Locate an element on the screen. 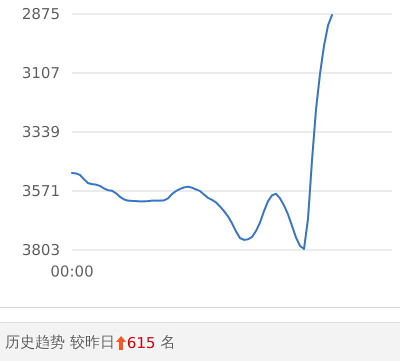  text: 615 is located at coordinates (141, 343).